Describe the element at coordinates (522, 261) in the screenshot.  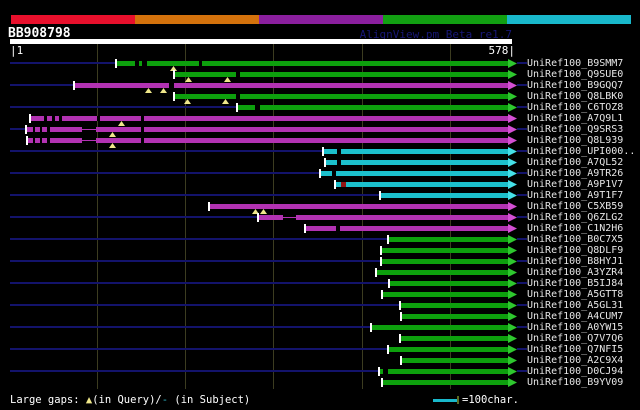
I see `subject-overhang-stub` at that location.